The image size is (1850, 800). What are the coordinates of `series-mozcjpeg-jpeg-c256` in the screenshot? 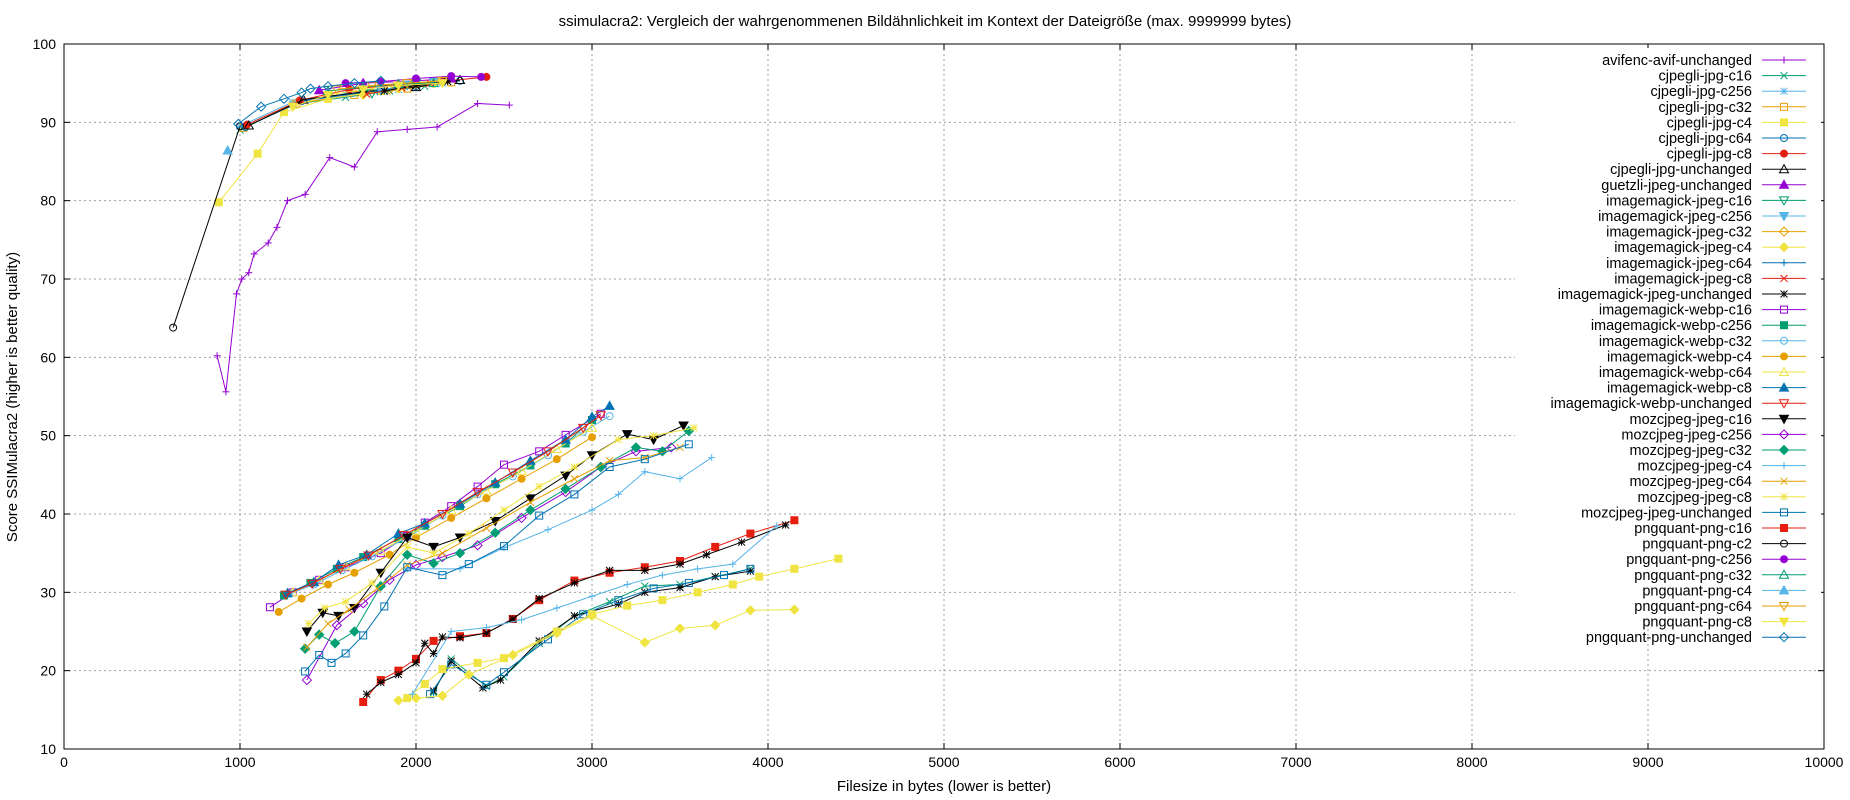 It's located at (489, 564).